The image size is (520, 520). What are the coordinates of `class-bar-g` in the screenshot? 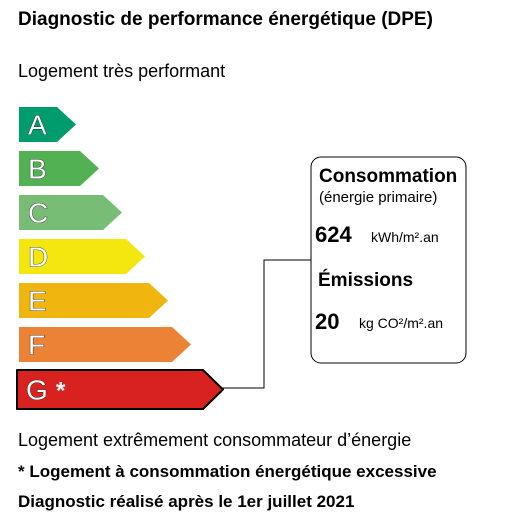 It's located at (120, 389).